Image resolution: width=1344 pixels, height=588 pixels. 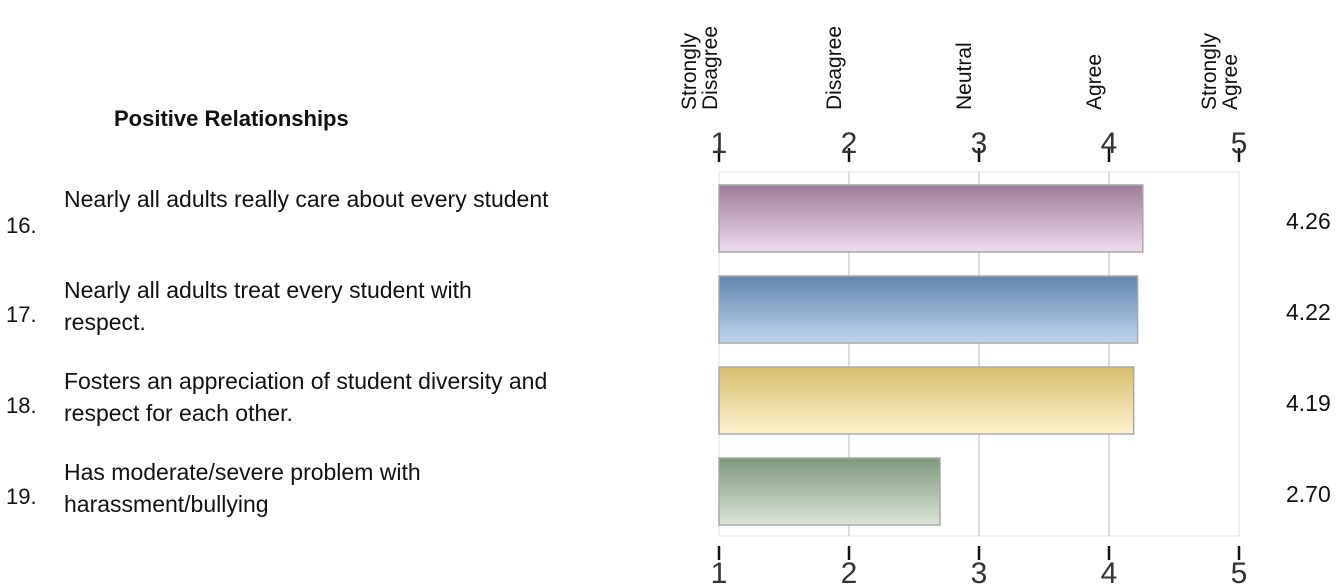 I want to click on x-tick-label-top: 1, so click(x=719, y=143).